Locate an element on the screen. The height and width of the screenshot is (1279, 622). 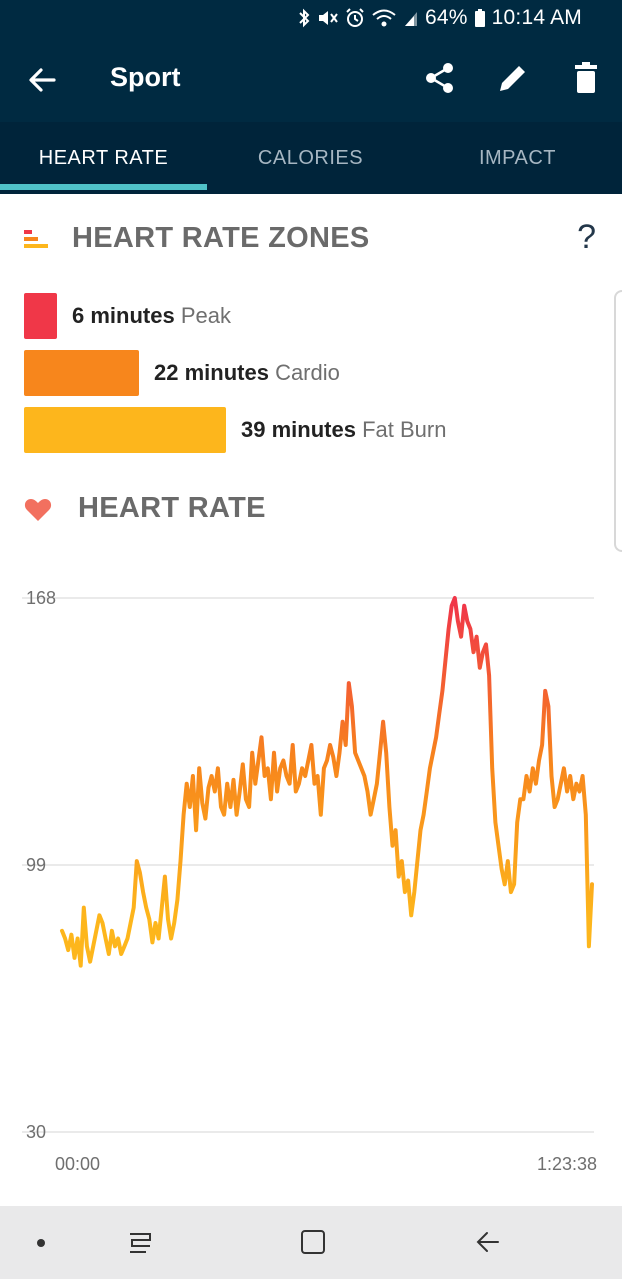
delete-icon is located at coordinates (586, 78).